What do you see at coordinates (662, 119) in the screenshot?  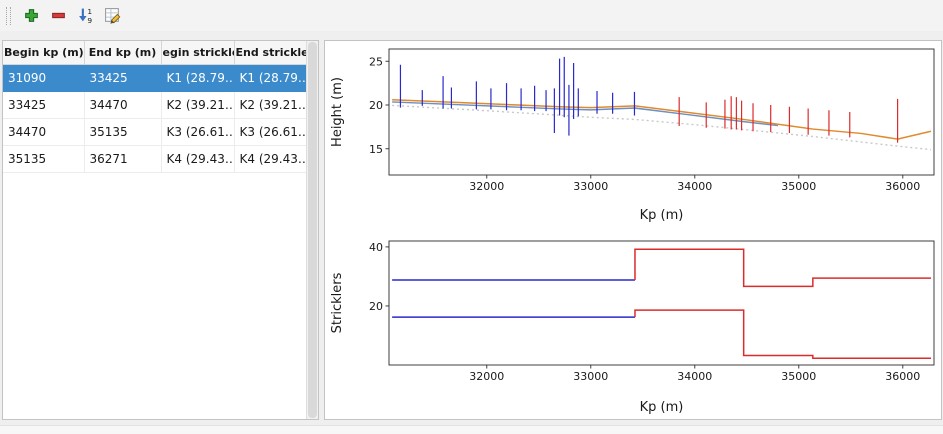 I see `bed-line` at bounding box center [662, 119].